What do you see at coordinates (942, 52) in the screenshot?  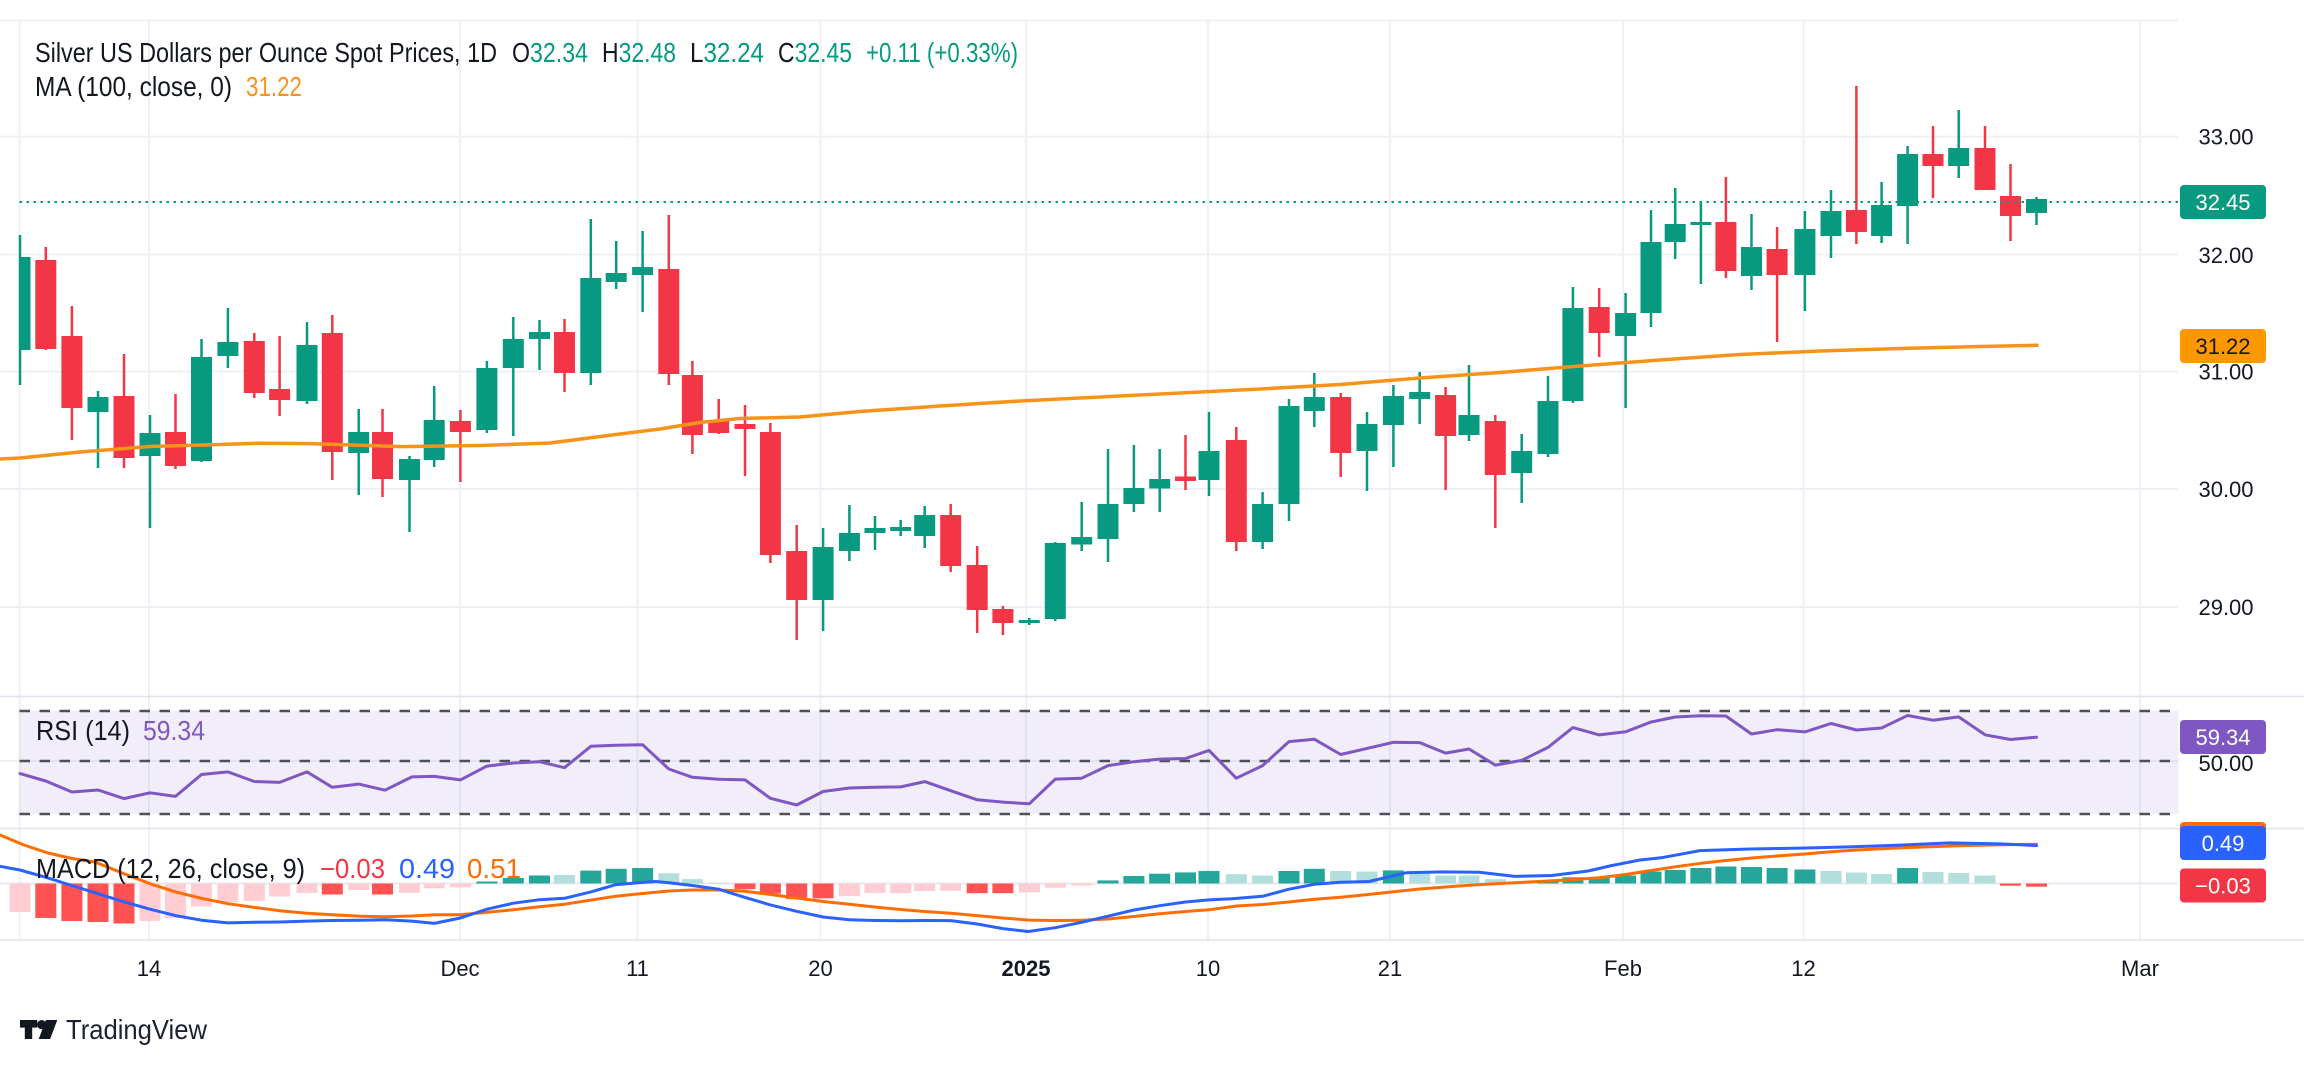 I see `svg-text: +0.11 (+0.33%)` at bounding box center [942, 52].